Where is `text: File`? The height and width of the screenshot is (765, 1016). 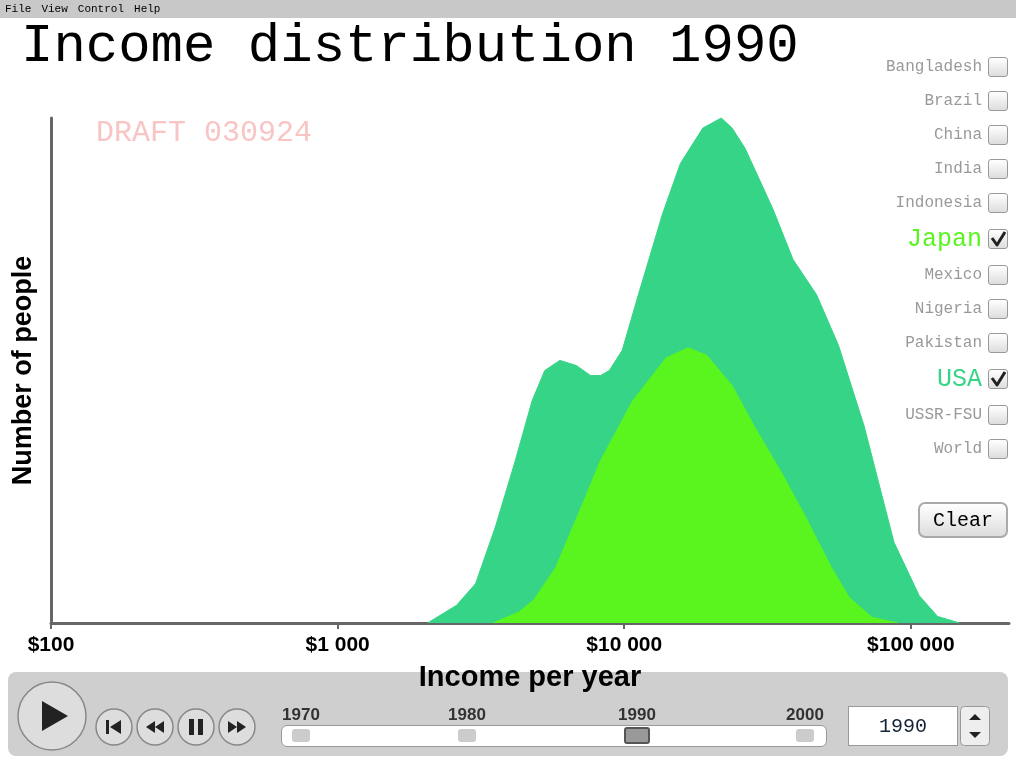 text: File is located at coordinates (18, 9).